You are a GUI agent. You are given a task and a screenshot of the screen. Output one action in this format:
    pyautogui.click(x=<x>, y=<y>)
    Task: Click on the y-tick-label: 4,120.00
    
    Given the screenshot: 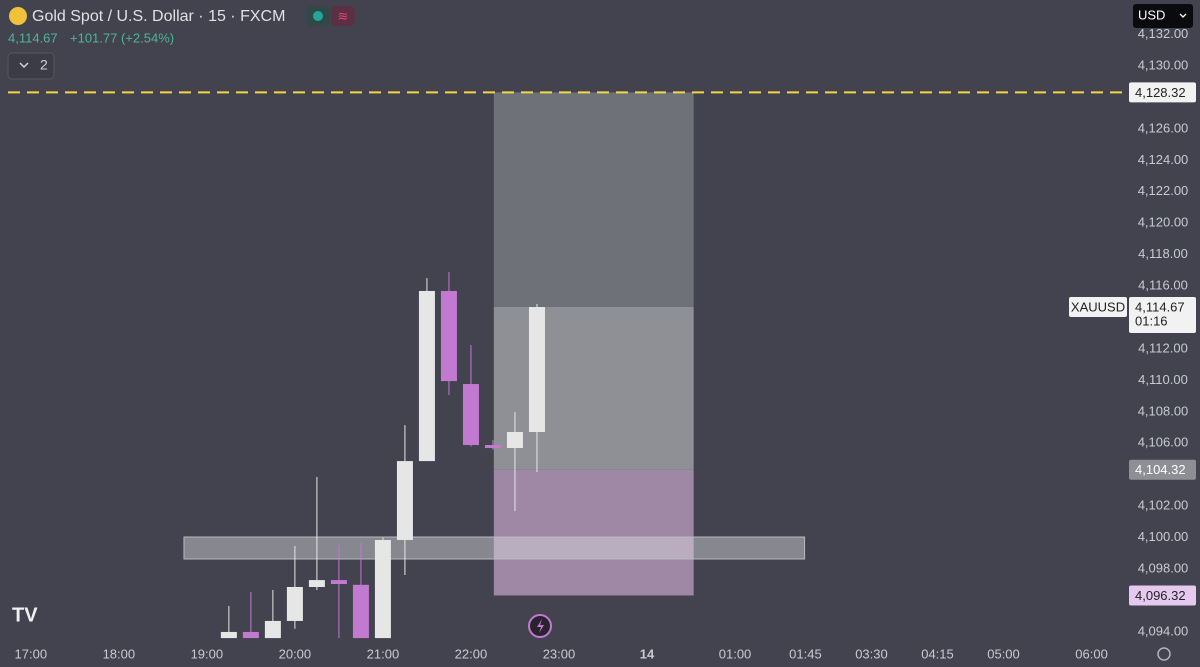 What is the action you would take?
    pyautogui.click(x=1163, y=222)
    